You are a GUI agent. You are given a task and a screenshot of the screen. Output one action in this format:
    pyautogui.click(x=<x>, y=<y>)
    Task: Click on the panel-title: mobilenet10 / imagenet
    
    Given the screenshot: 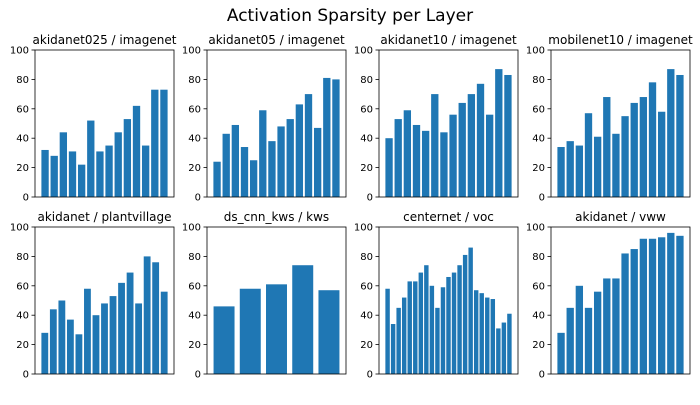 What is the action you would take?
    pyautogui.click(x=620, y=40)
    